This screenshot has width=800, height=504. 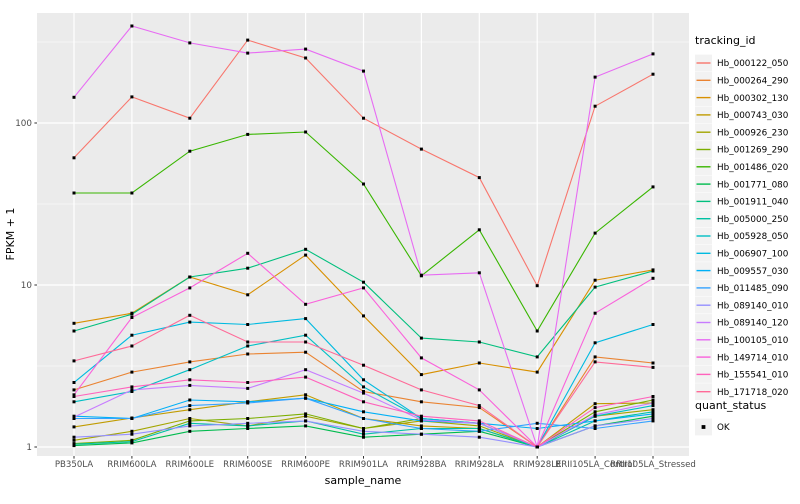 What do you see at coordinates (753, 185) in the screenshot?
I see `legend-item-label: Hb_001771_080` at bounding box center [753, 185].